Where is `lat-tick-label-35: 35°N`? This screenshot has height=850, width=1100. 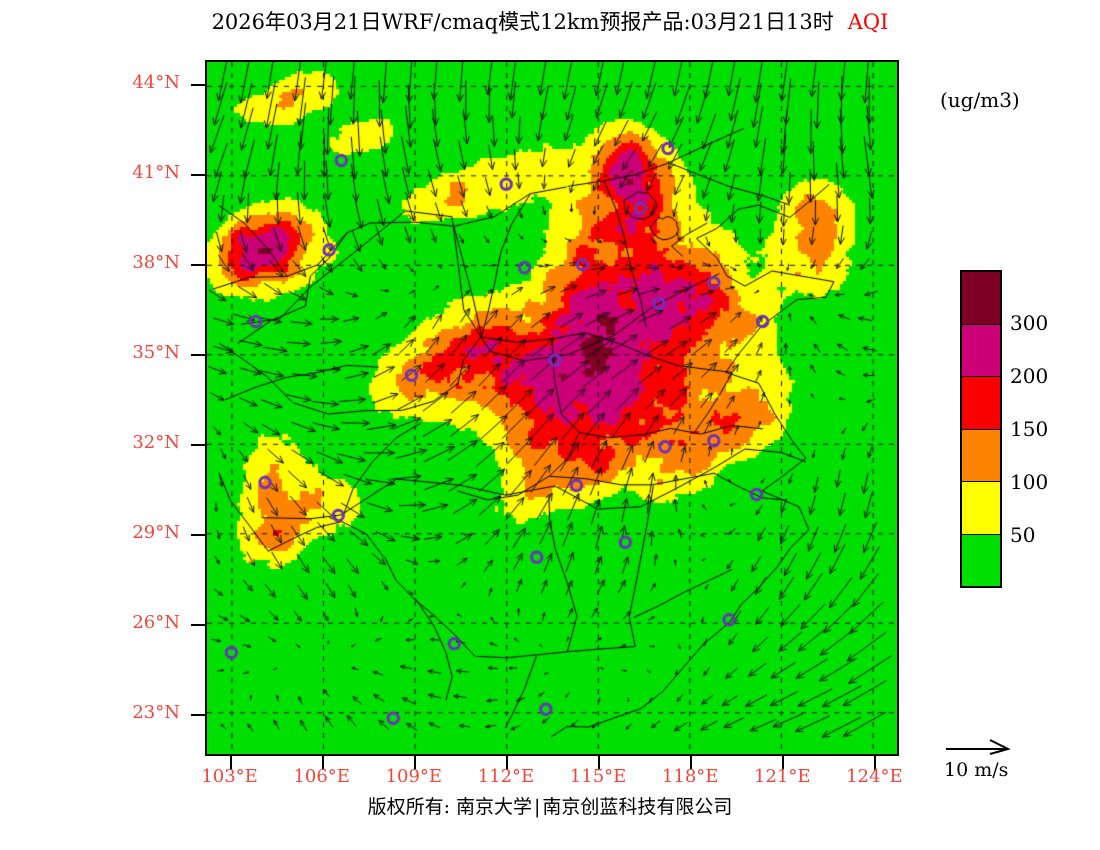 lat-tick-label-35: 35°N is located at coordinates (156, 352).